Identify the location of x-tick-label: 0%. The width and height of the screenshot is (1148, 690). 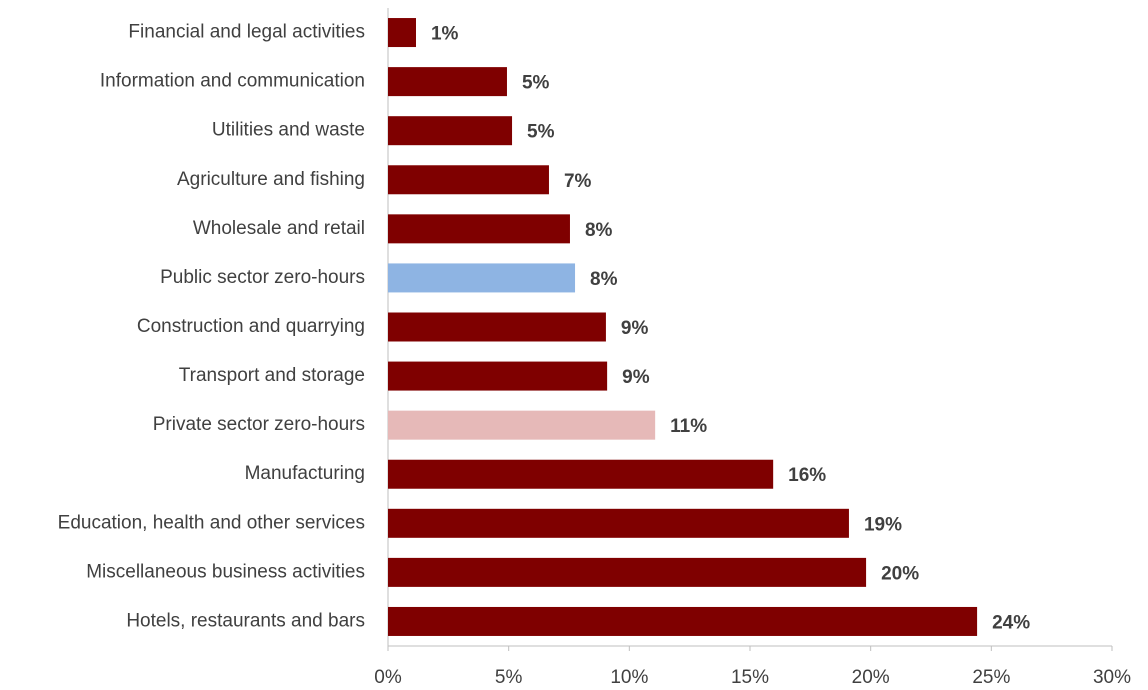
(388, 677).